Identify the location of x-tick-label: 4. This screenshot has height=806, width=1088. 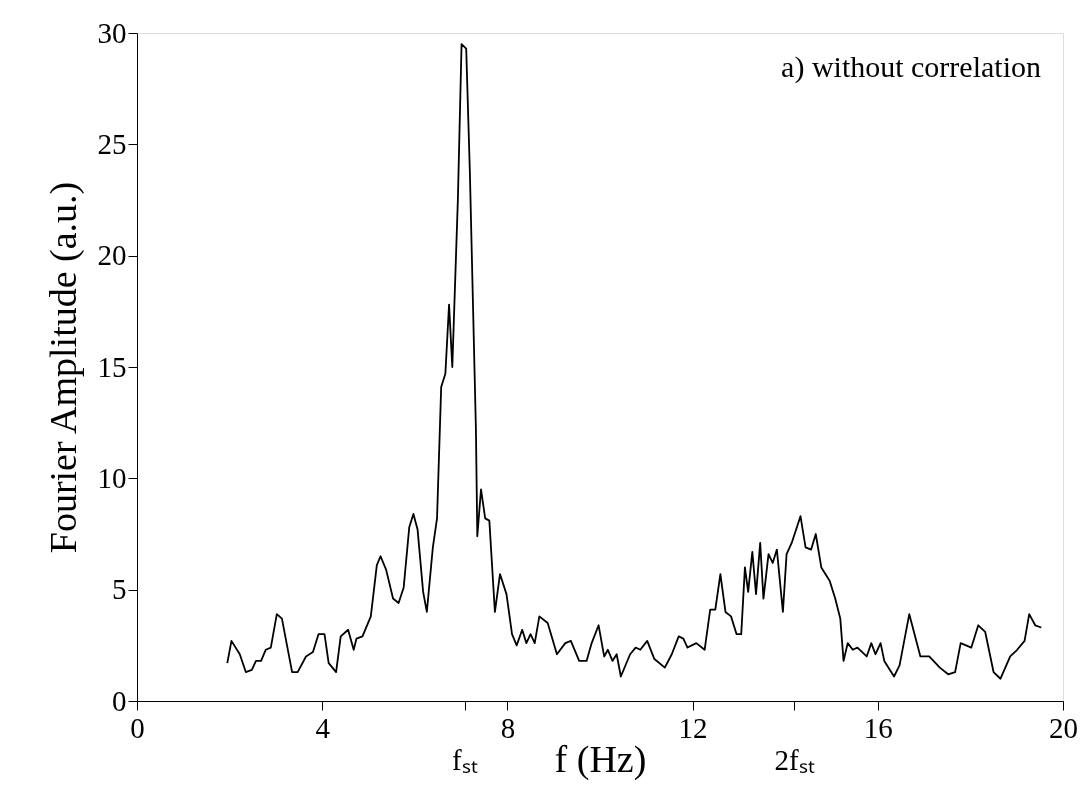
(323, 727).